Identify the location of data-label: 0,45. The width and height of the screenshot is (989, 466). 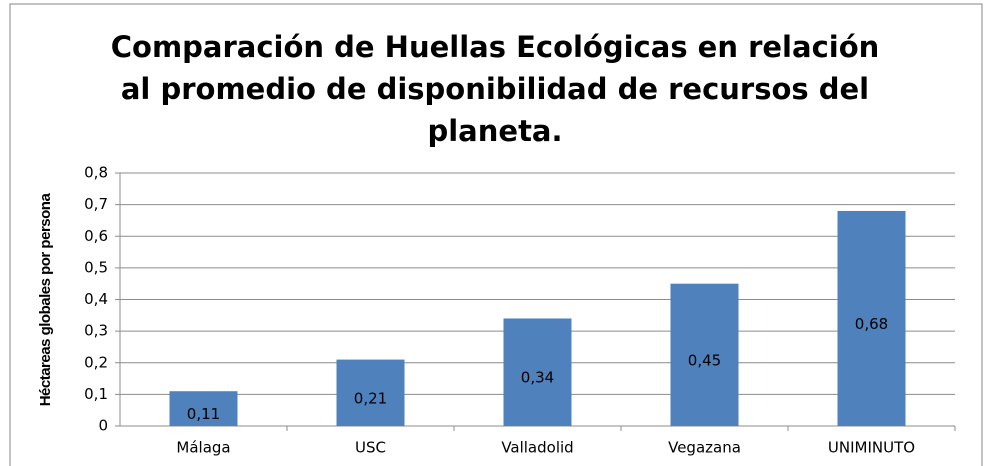
(704, 360).